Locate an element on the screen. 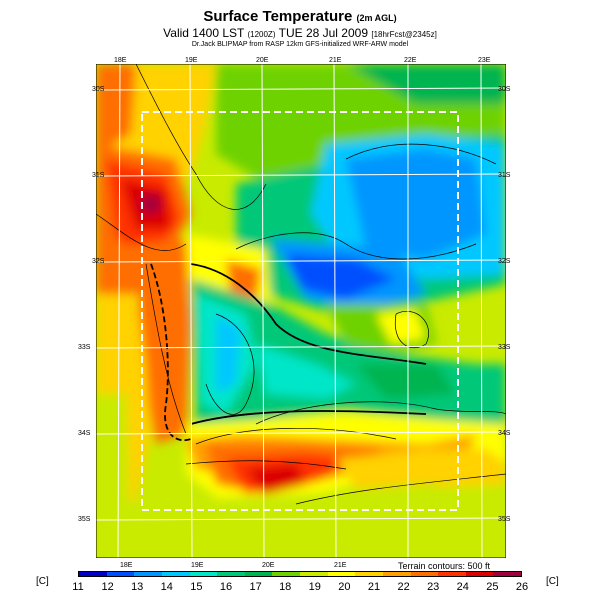  lat-label-left: 31S is located at coordinates (98, 175).